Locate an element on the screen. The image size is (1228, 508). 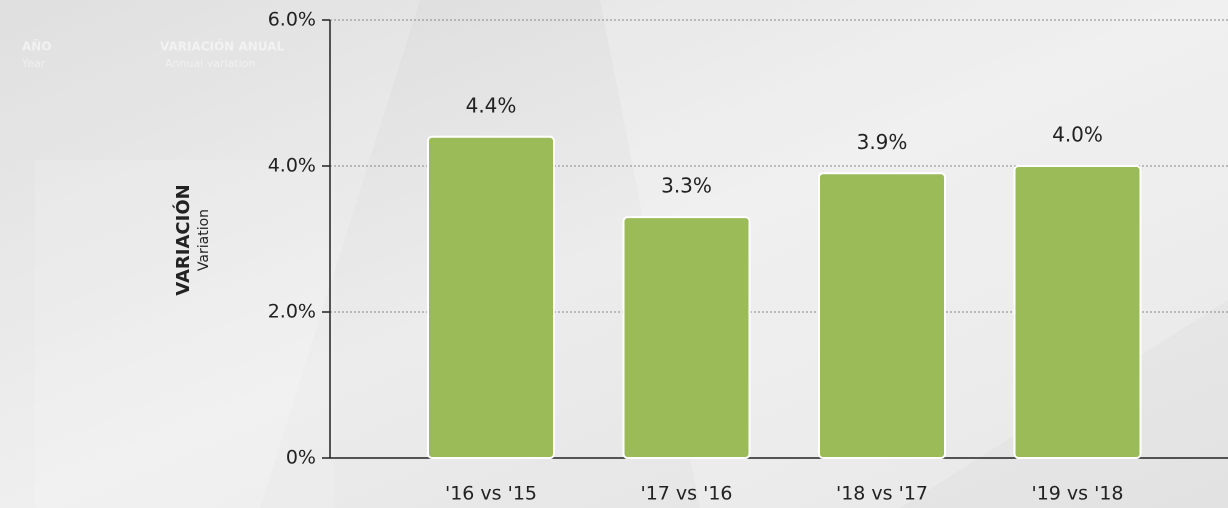
value-label: 3.3% is located at coordinates (686, 186).